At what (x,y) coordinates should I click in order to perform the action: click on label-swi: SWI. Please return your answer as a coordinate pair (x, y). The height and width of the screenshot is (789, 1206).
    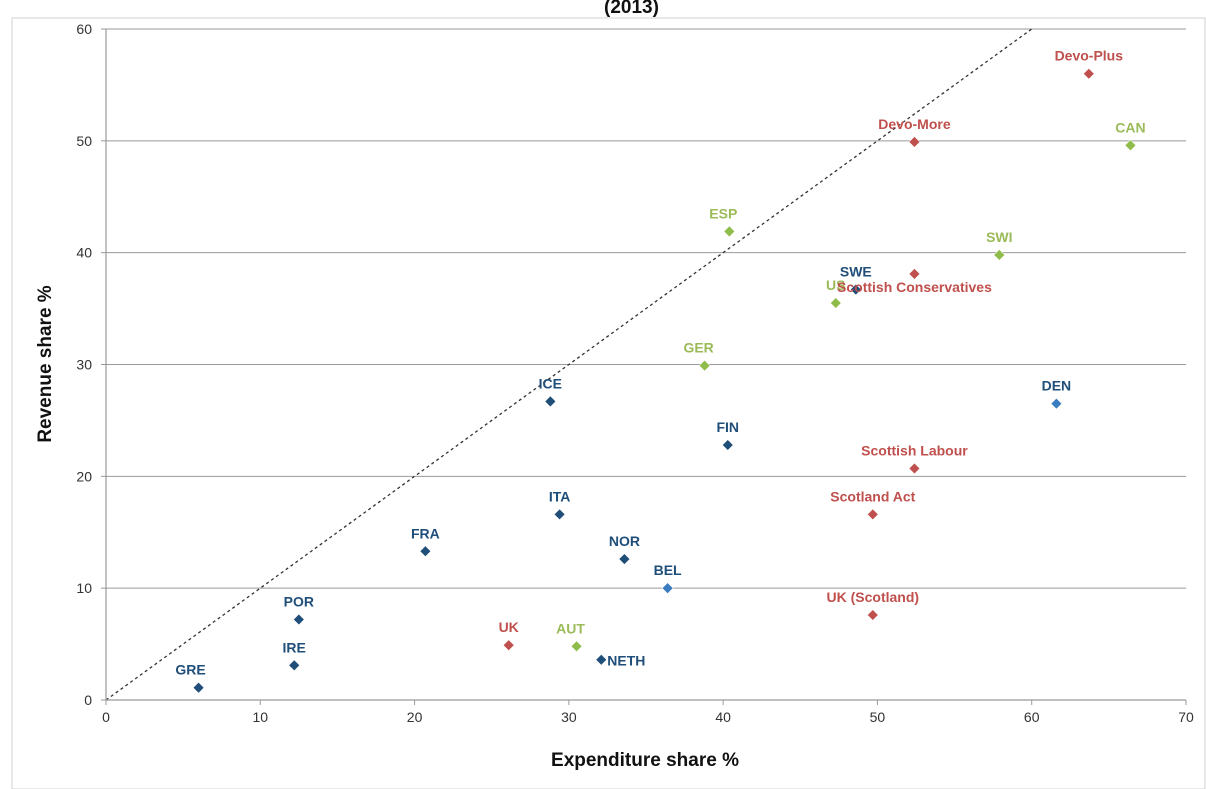
    Looking at the image, I should click on (999, 237).